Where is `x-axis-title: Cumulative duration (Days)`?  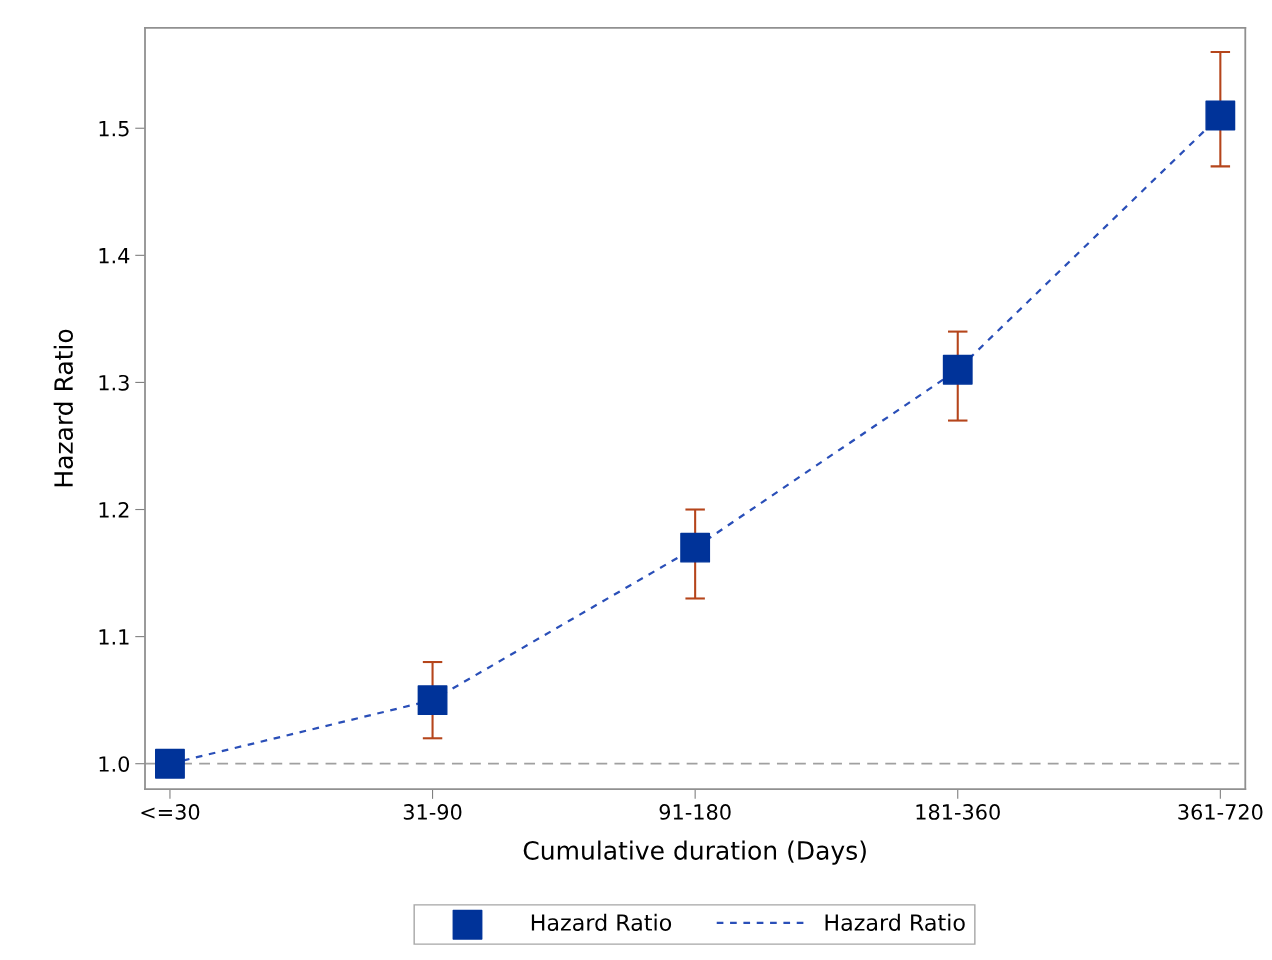
x-axis-title: Cumulative duration (Days) is located at coordinates (694, 852).